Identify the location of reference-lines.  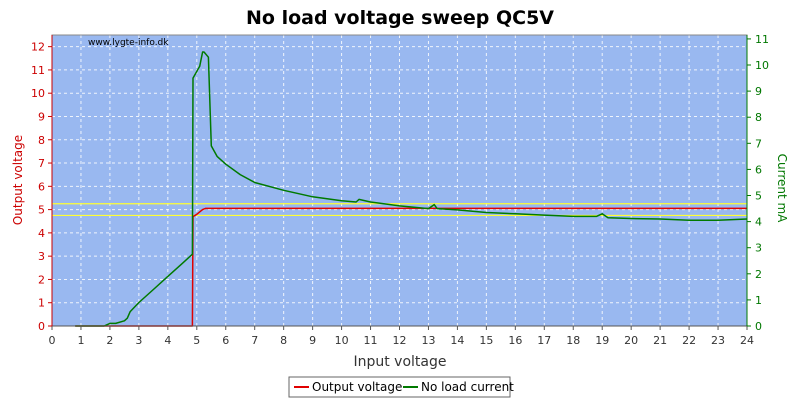
(399, 210).